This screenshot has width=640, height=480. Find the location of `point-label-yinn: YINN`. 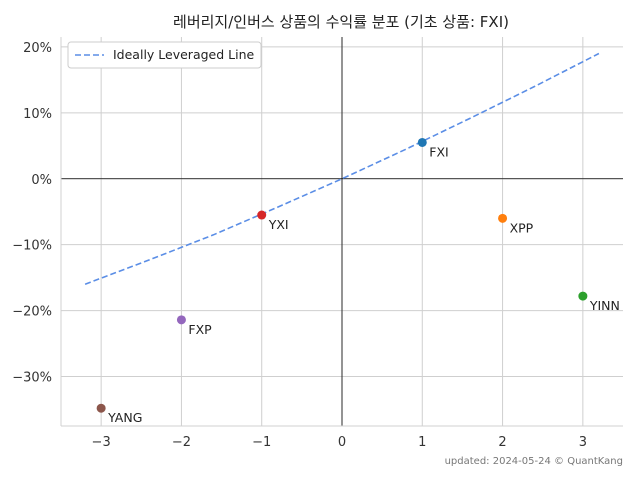

point-label-yinn: YINN is located at coordinates (604, 305).